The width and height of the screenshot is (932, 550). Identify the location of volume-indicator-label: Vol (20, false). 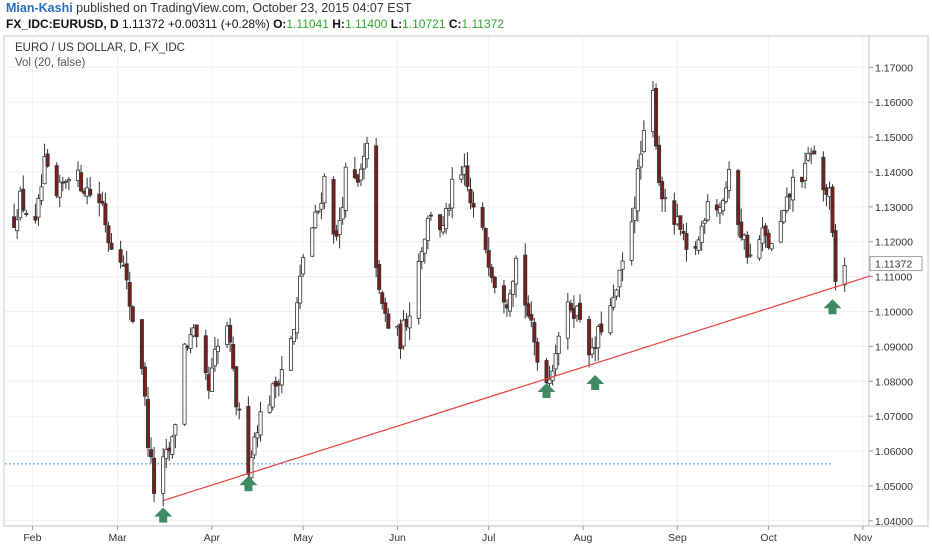
(50, 63).